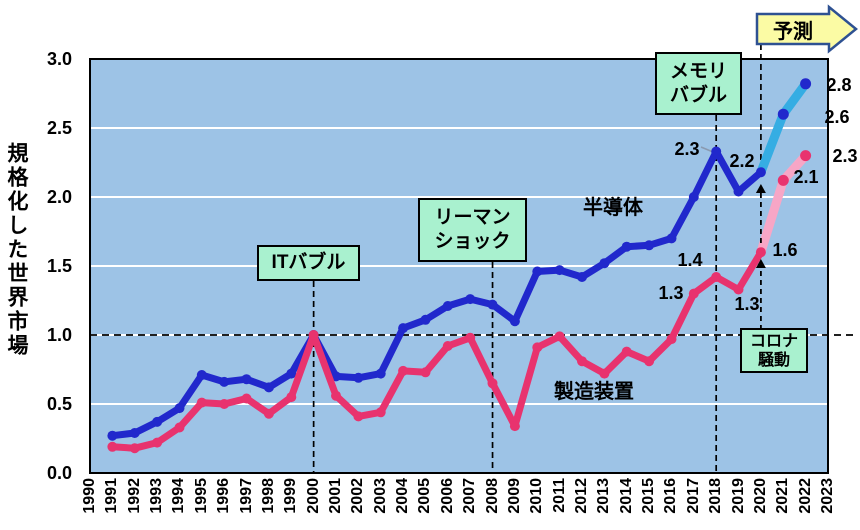 Image resolution: width=860 pixels, height=530 pixels. I want to click on y-tick-label: 3.0, so click(59, 59).